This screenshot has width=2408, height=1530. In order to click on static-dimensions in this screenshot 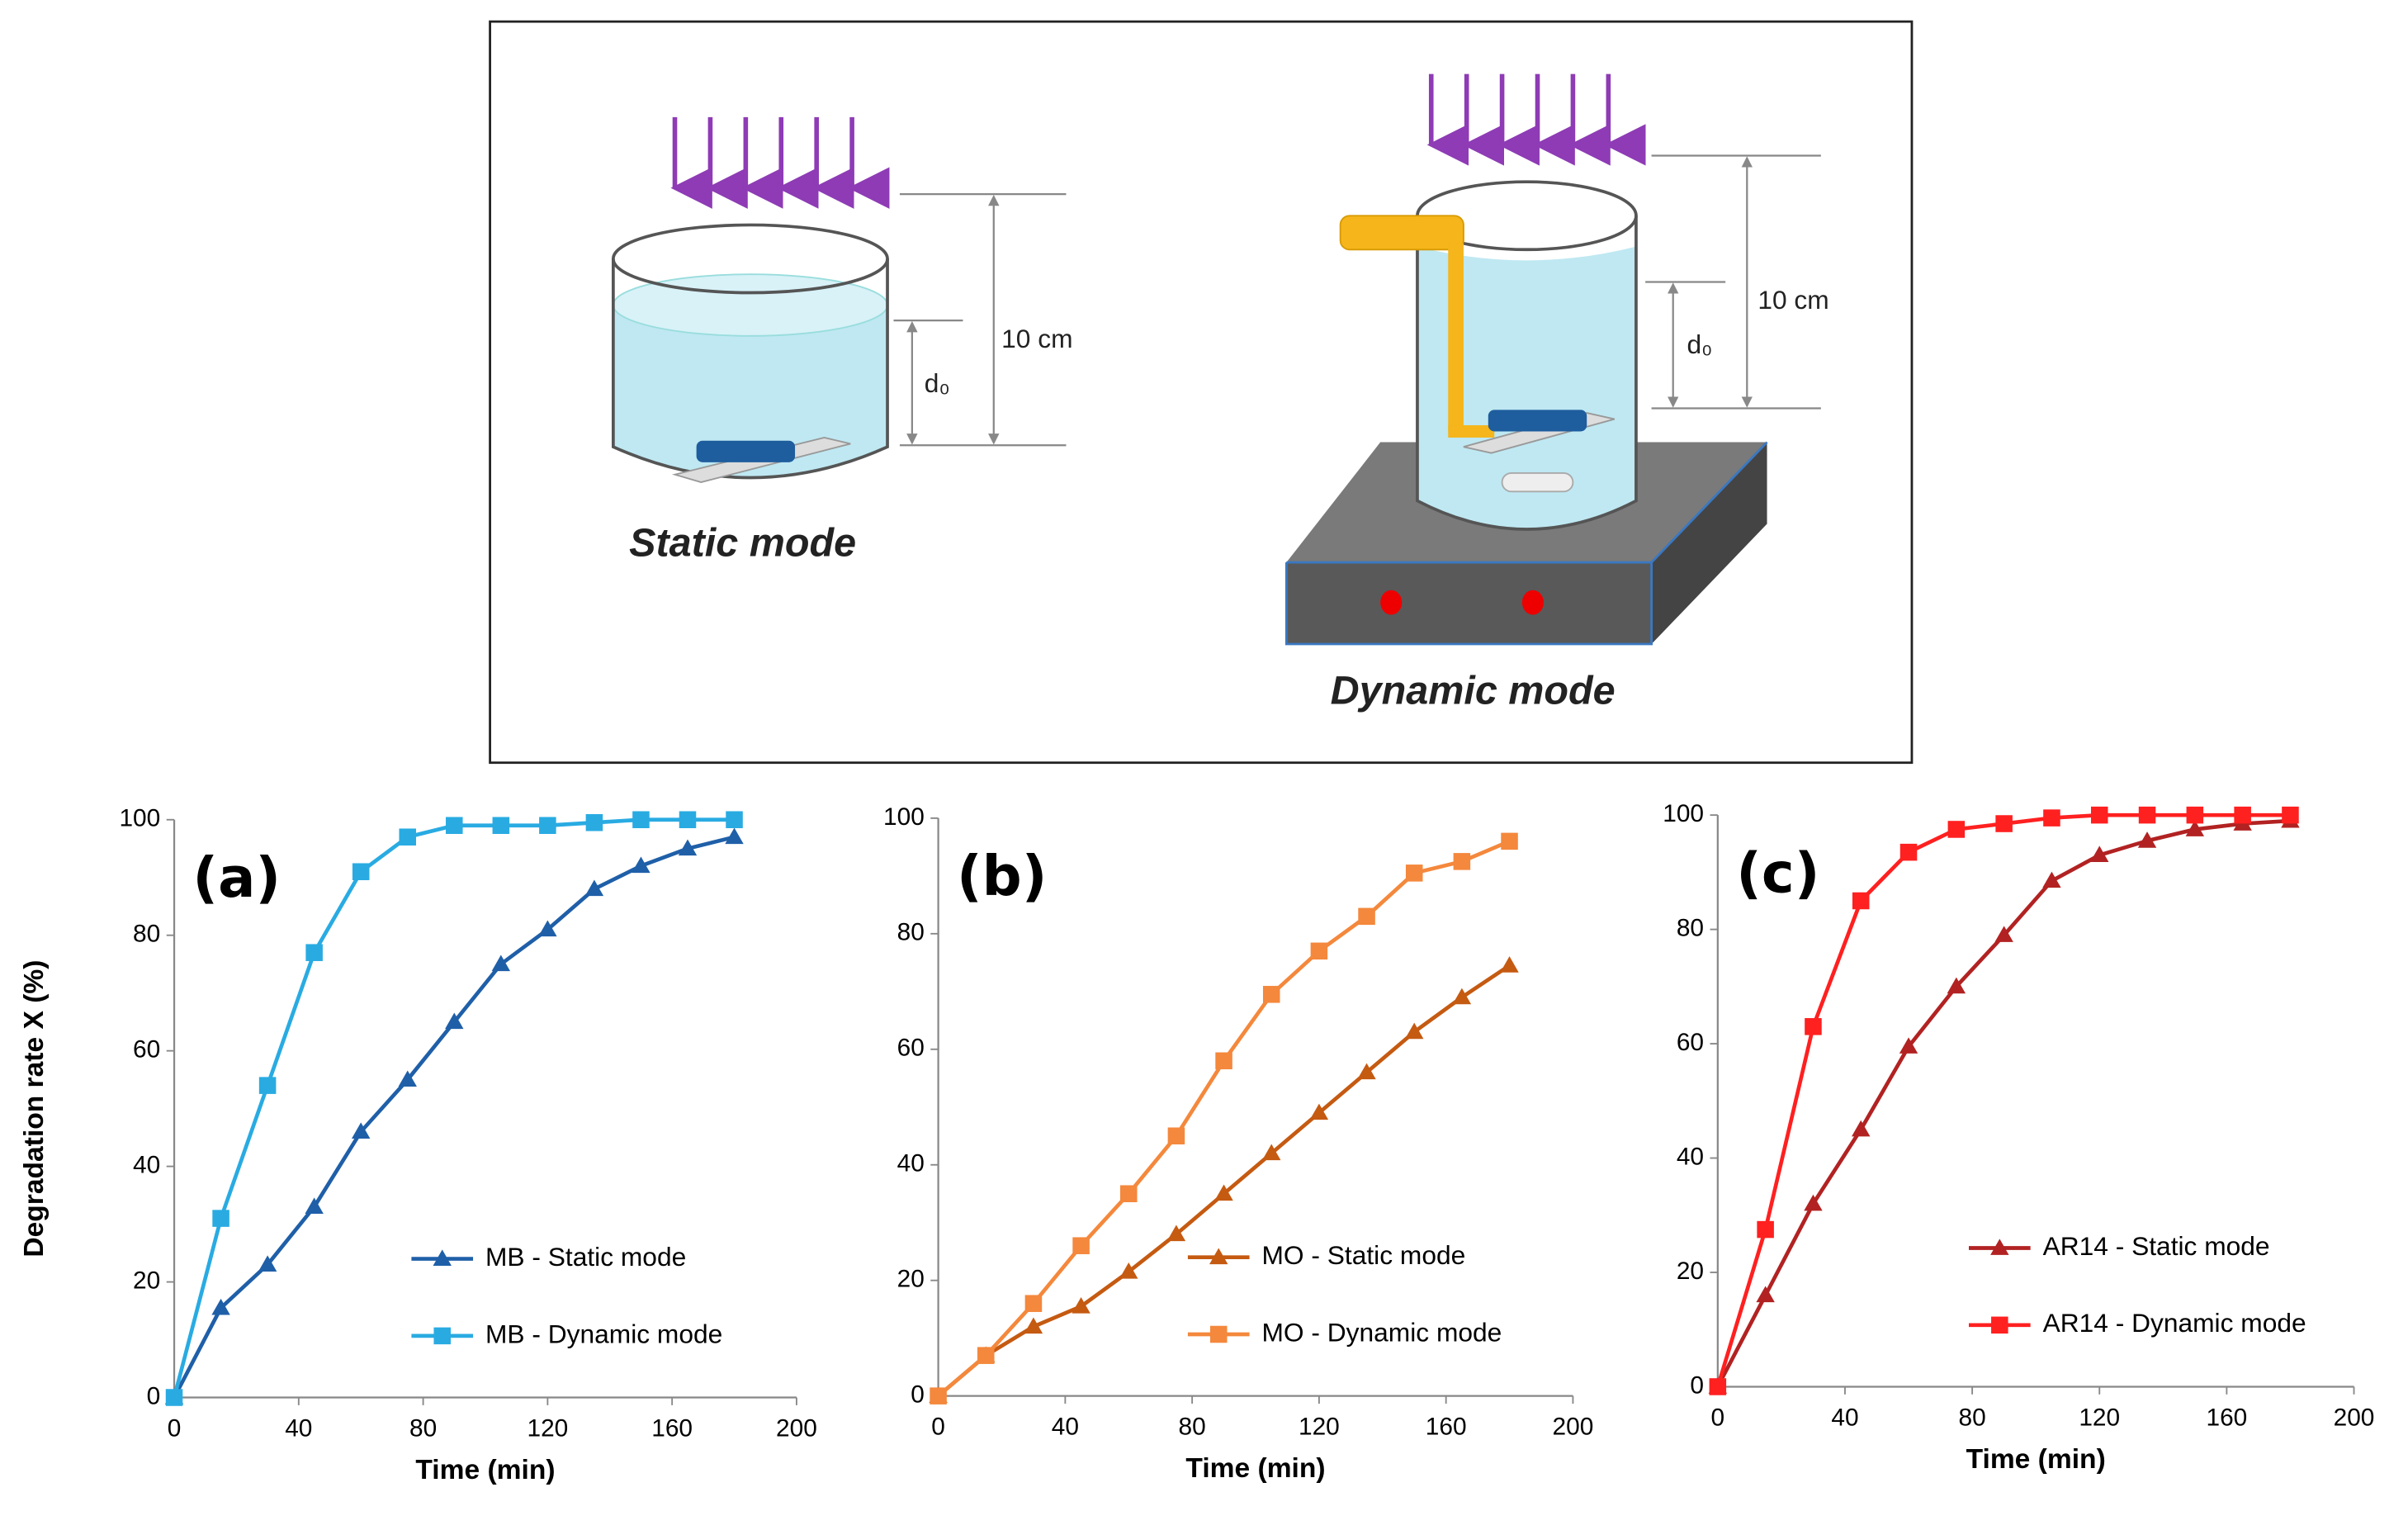, I will do `click(980, 320)`.